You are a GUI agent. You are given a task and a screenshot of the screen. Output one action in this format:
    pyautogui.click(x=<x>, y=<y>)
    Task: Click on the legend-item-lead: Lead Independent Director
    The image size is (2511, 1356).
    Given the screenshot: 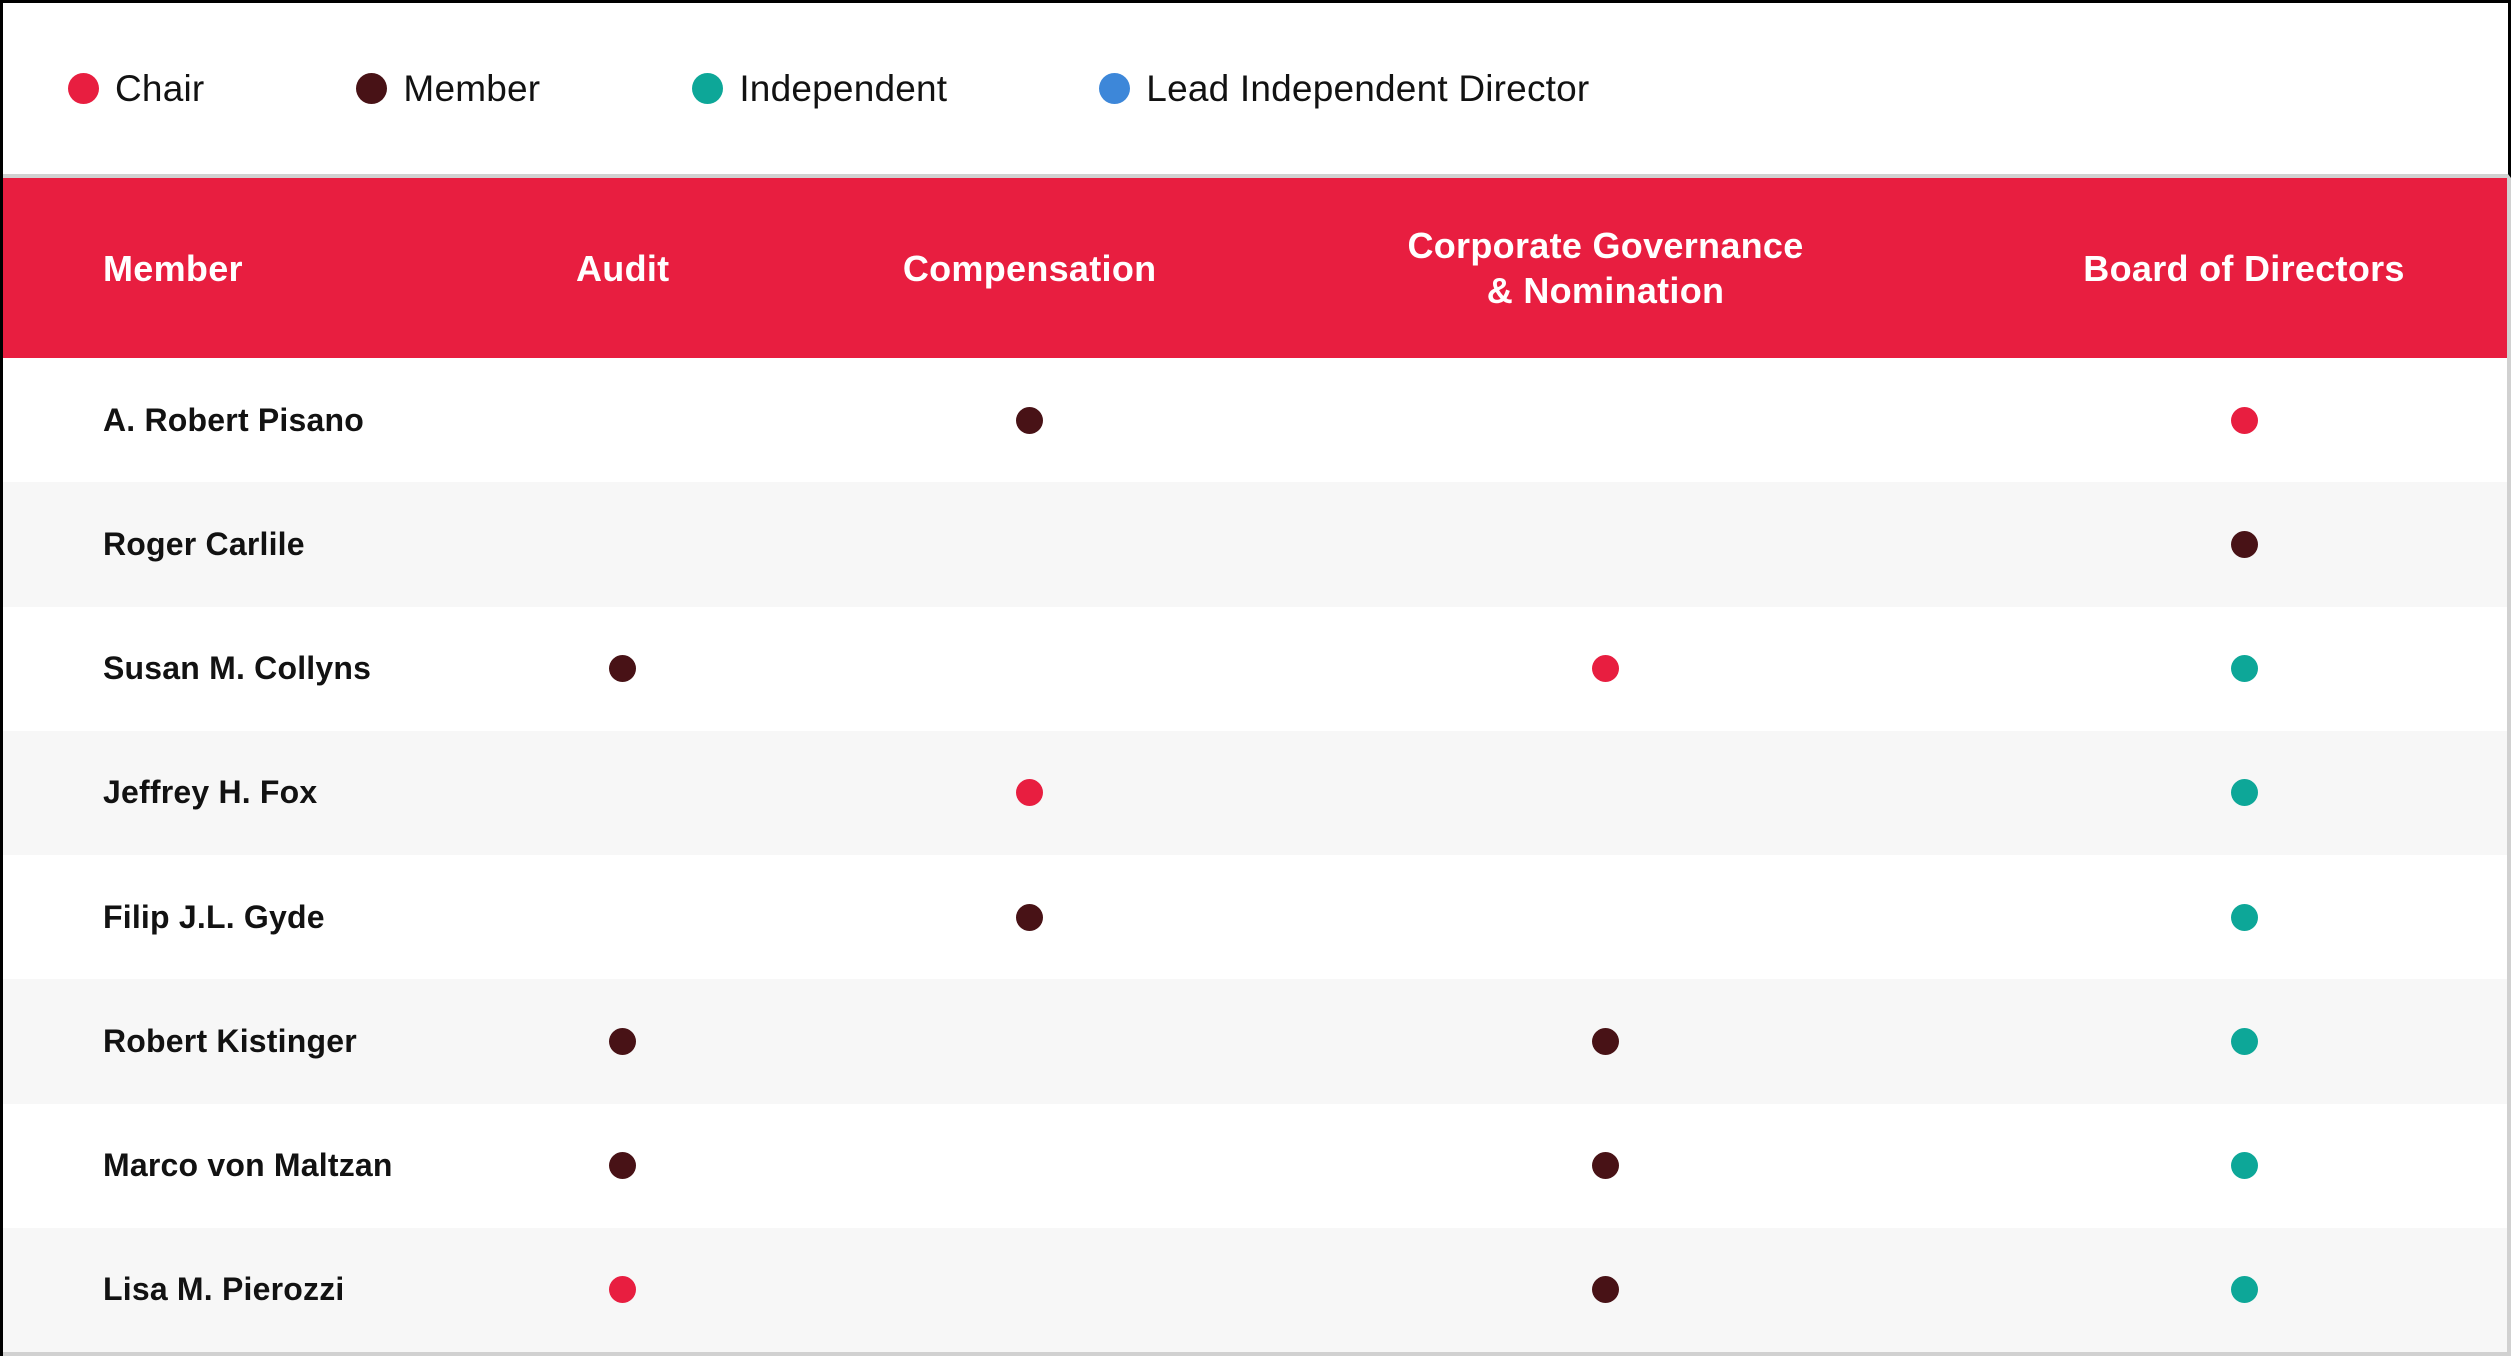 What is the action you would take?
    pyautogui.click(x=1344, y=89)
    